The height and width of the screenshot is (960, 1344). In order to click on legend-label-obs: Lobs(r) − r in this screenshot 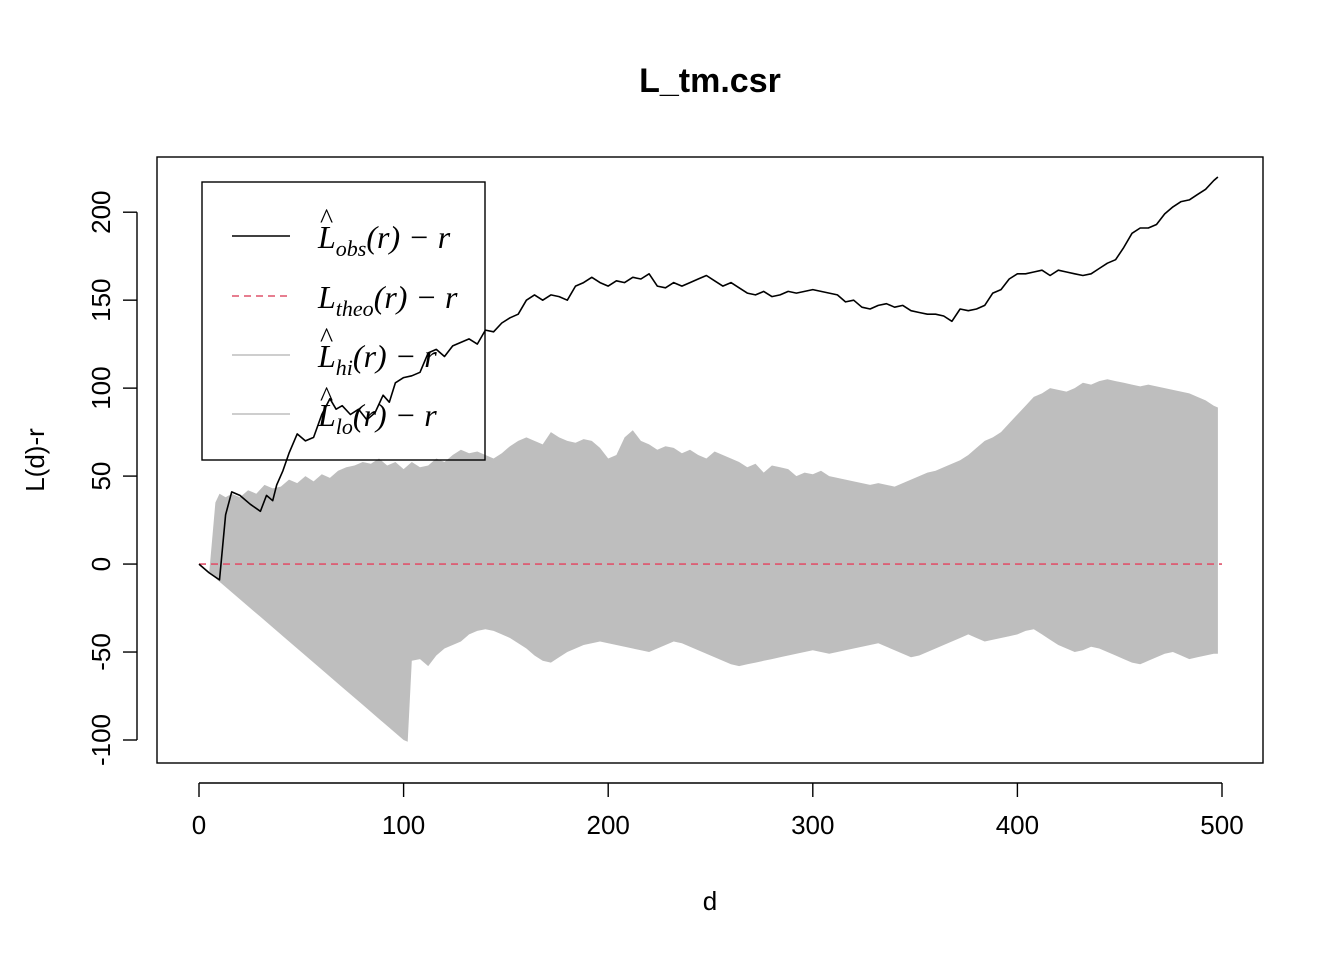, I will do `click(384, 240)`.